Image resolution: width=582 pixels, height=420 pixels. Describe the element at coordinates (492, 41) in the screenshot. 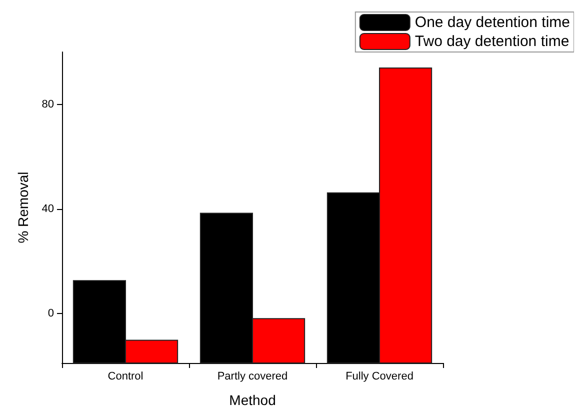

I see `legend-label: Two day detention time` at that location.